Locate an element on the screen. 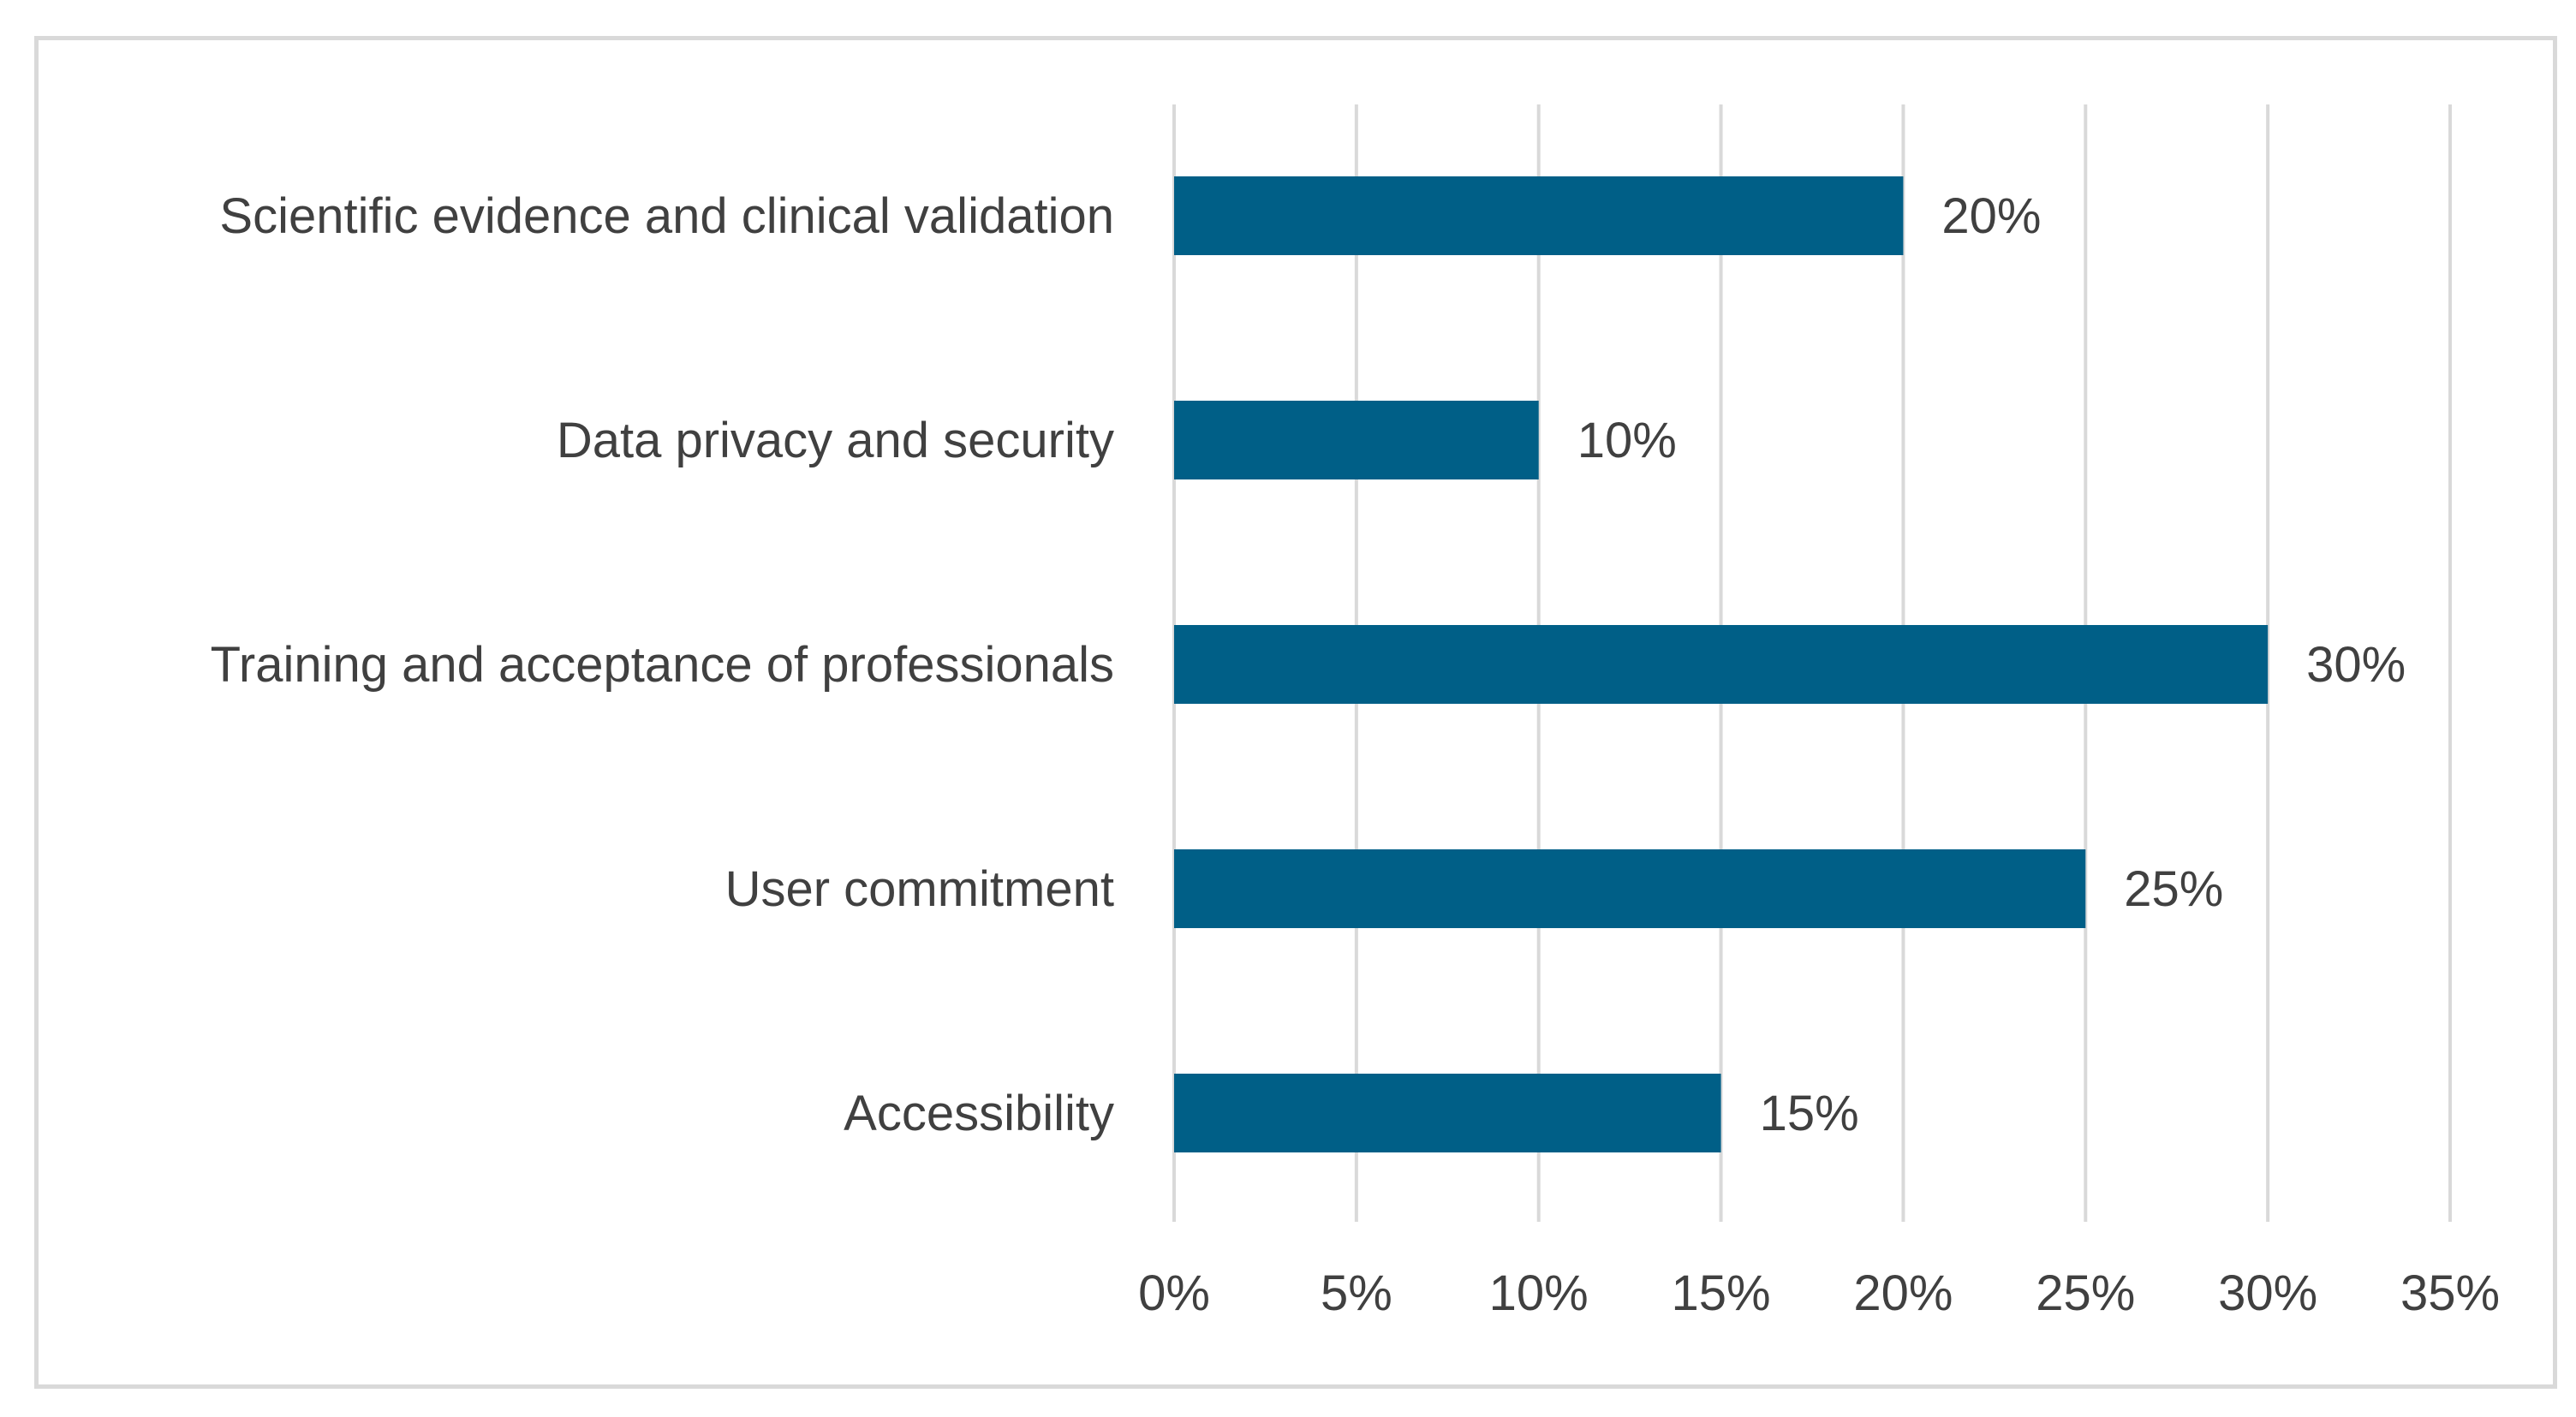  x-tick-label: 10% is located at coordinates (1539, 1293).